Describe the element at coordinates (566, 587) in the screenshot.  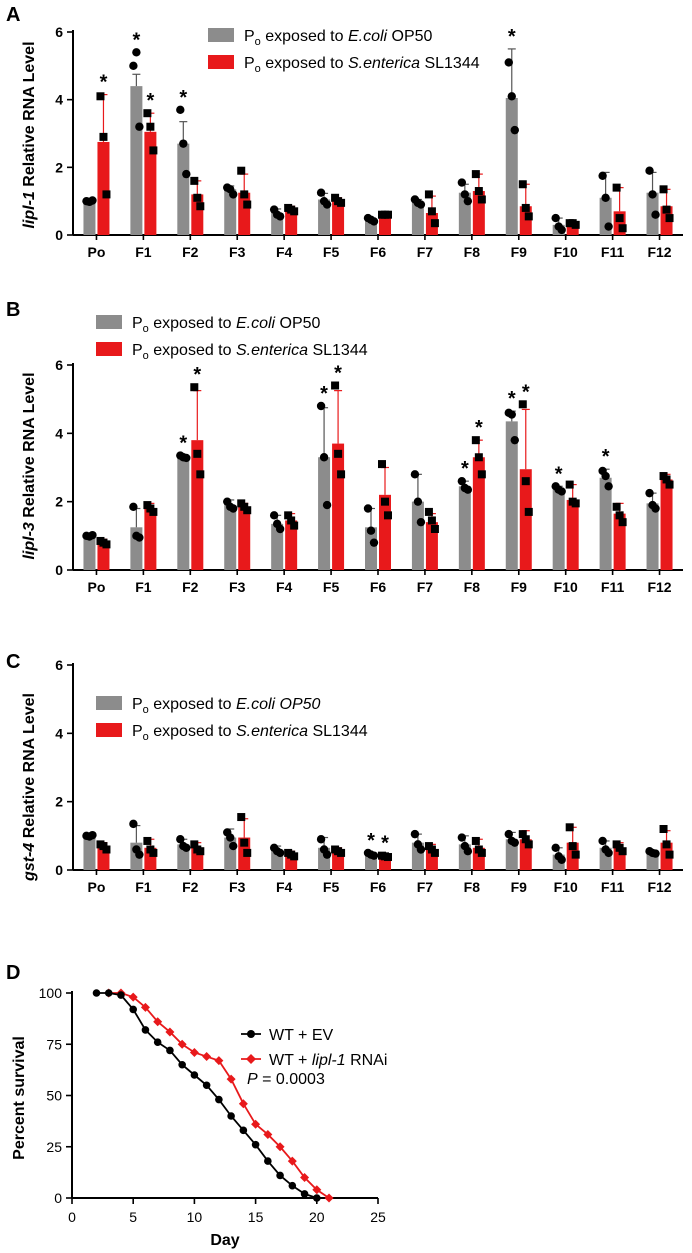
I see `panel-b-xtick-label: F10` at that location.